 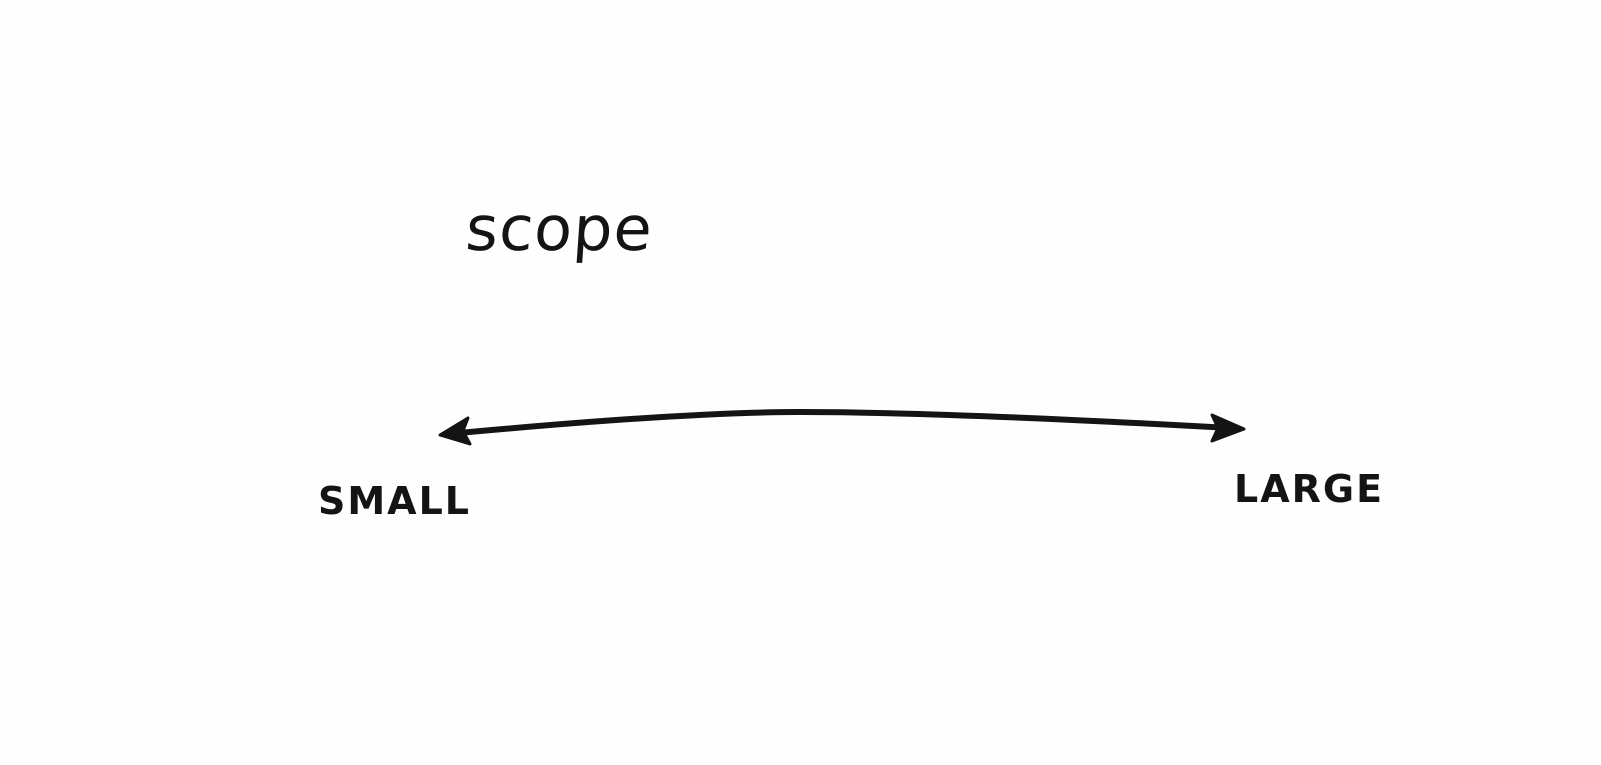 What do you see at coordinates (455, 431) in the screenshot?
I see `arrow-head-left` at bounding box center [455, 431].